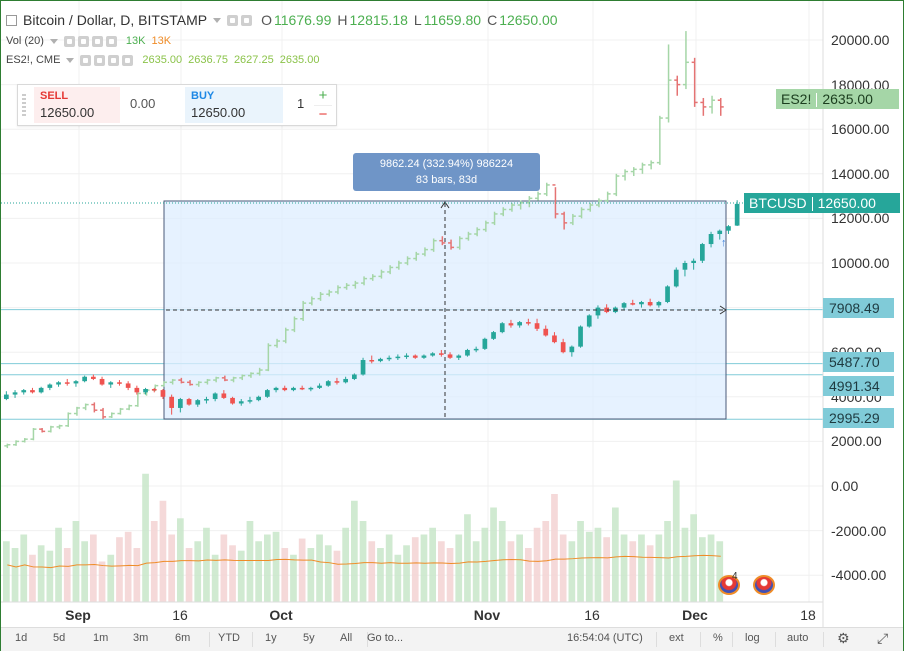 Image resolution: width=904 pixels, height=651 pixels. Describe the element at coordinates (323, 114) in the screenshot. I see `decrease-quantity-button: −` at that location.